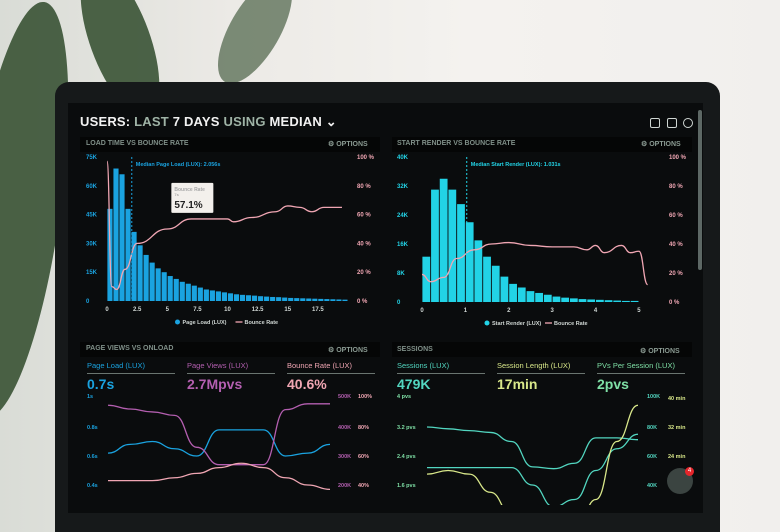 The height and width of the screenshot is (532, 780). I want to click on y-tick: 400K, so click(344, 428).